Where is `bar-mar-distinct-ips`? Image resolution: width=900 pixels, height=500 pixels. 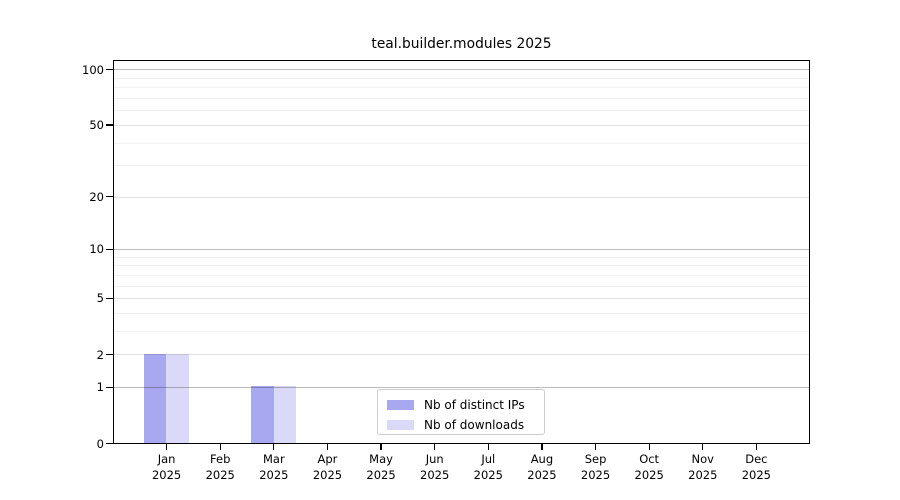
bar-mar-distinct-ips is located at coordinates (262, 414).